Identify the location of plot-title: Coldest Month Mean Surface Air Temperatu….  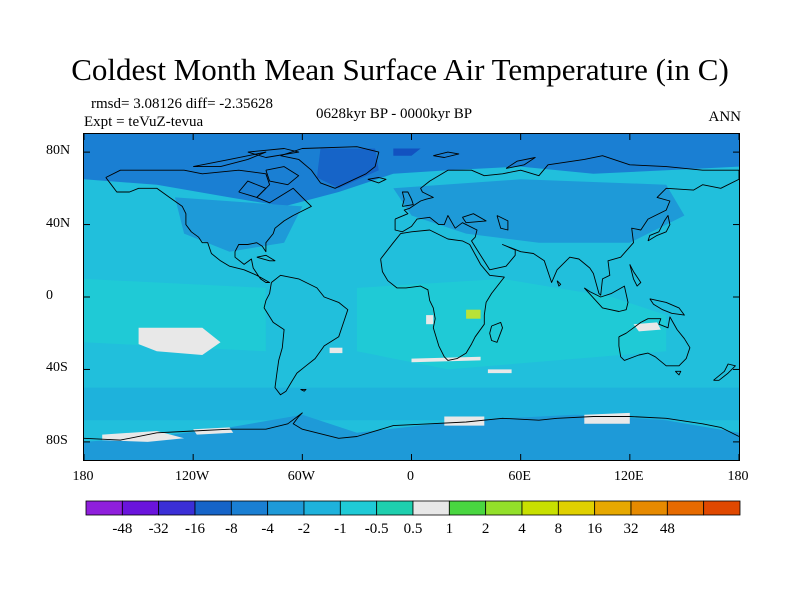
(400, 69).